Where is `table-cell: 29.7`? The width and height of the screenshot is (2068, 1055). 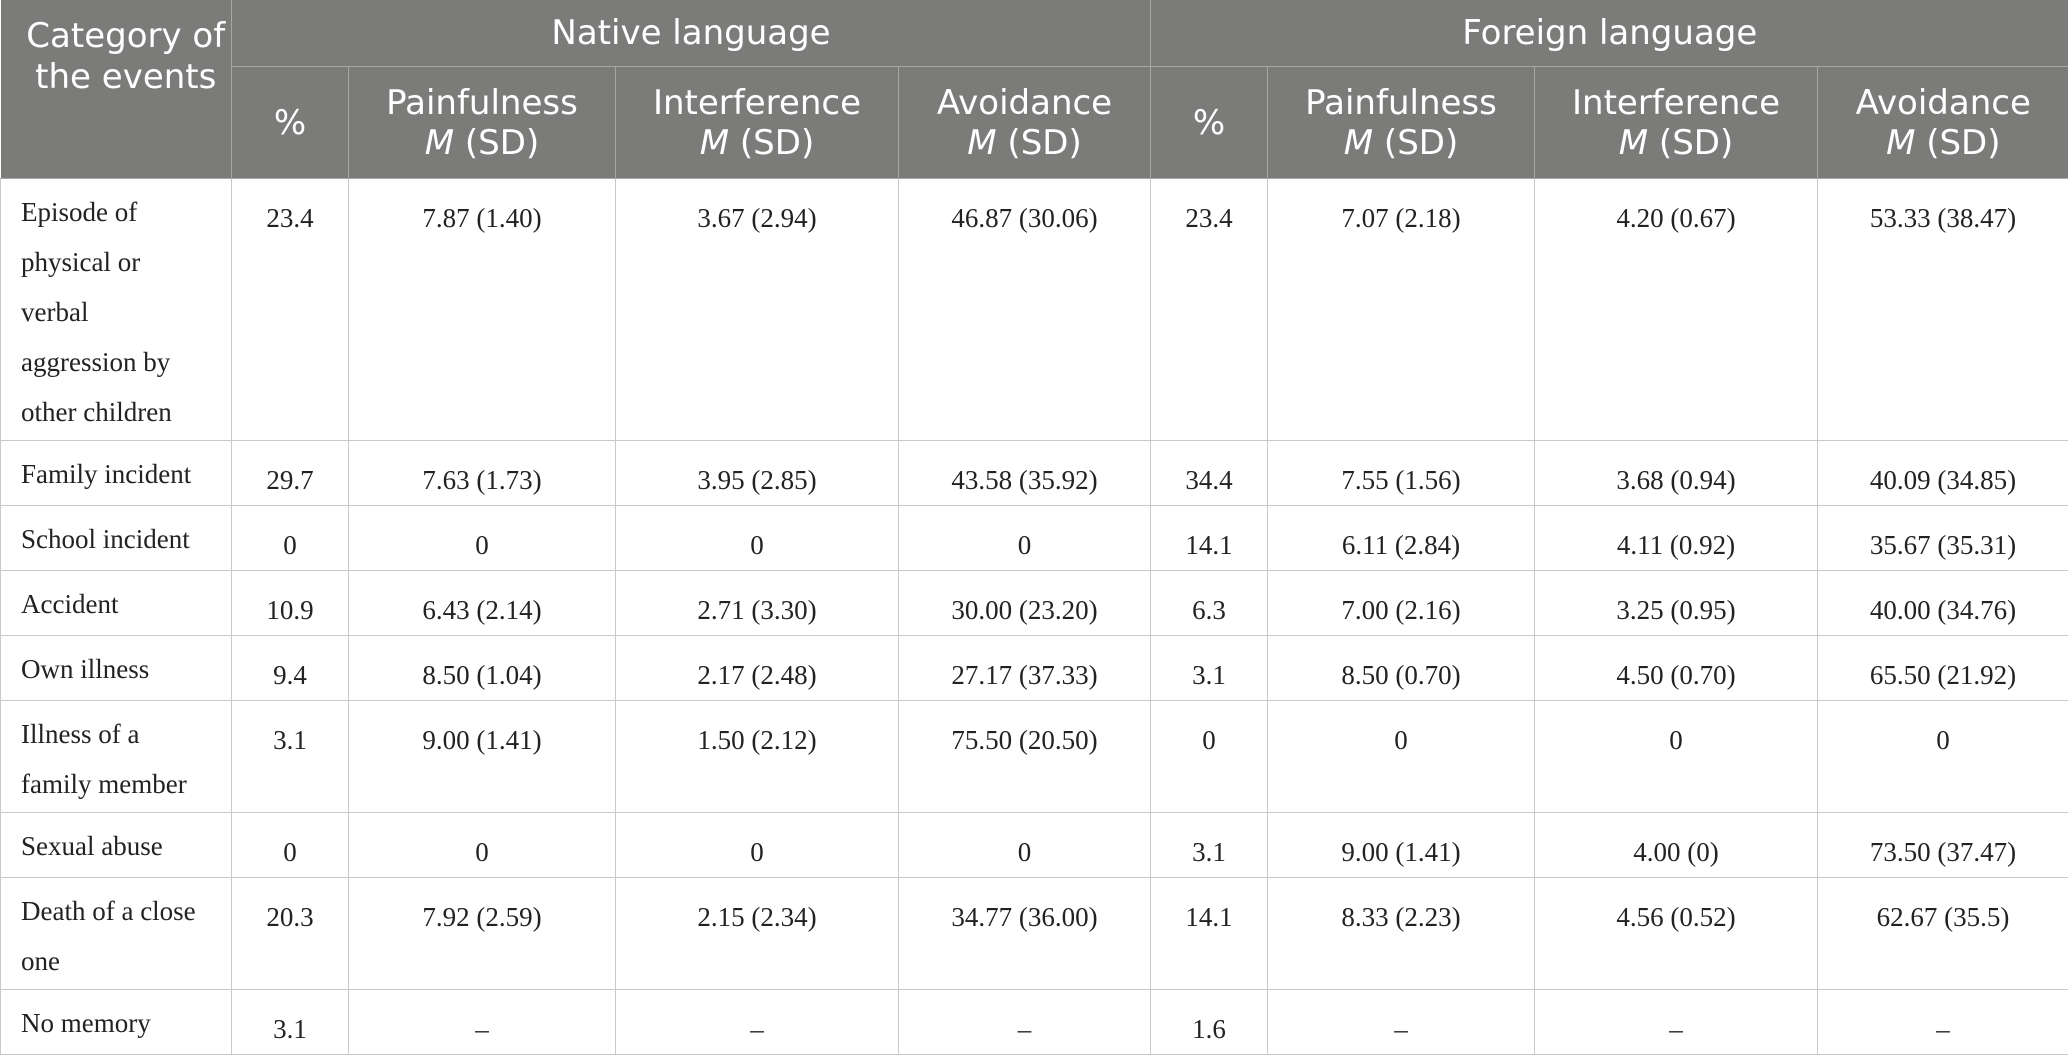 table-cell: 29.7 is located at coordinates (290, 473).